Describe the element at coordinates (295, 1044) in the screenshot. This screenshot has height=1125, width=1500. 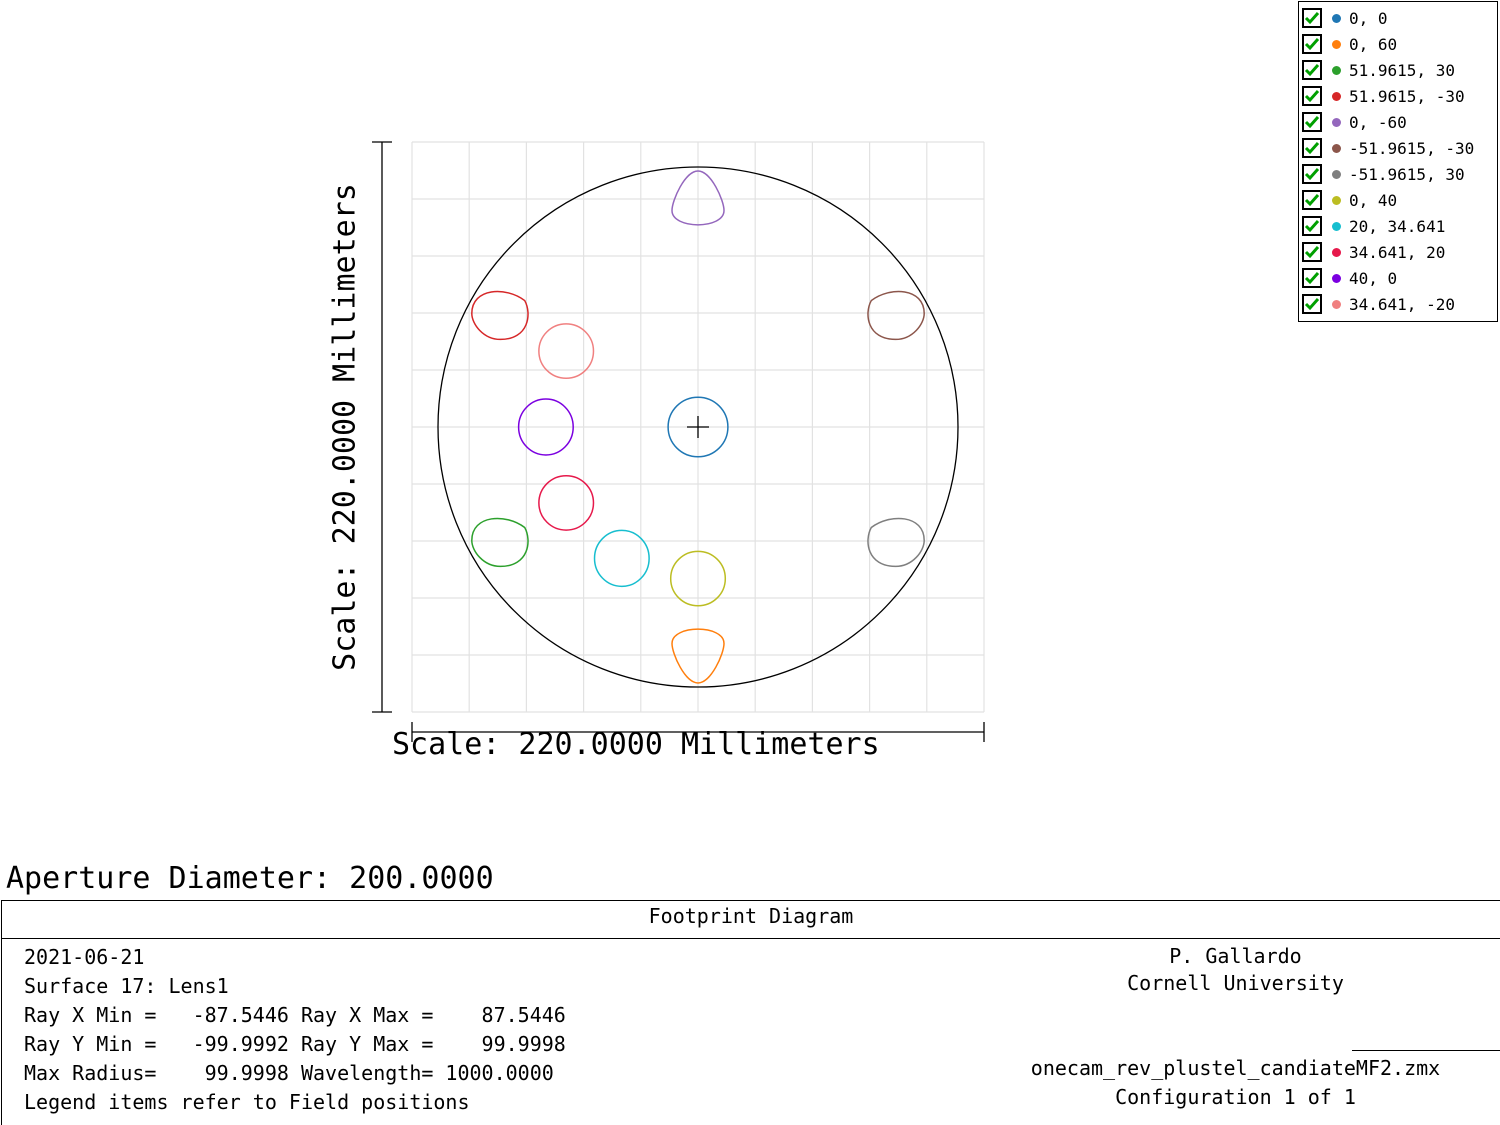
I see `info-ray-y: Ray Y Min = -99.9992 Ray Y Max = 99.9998` at that location.